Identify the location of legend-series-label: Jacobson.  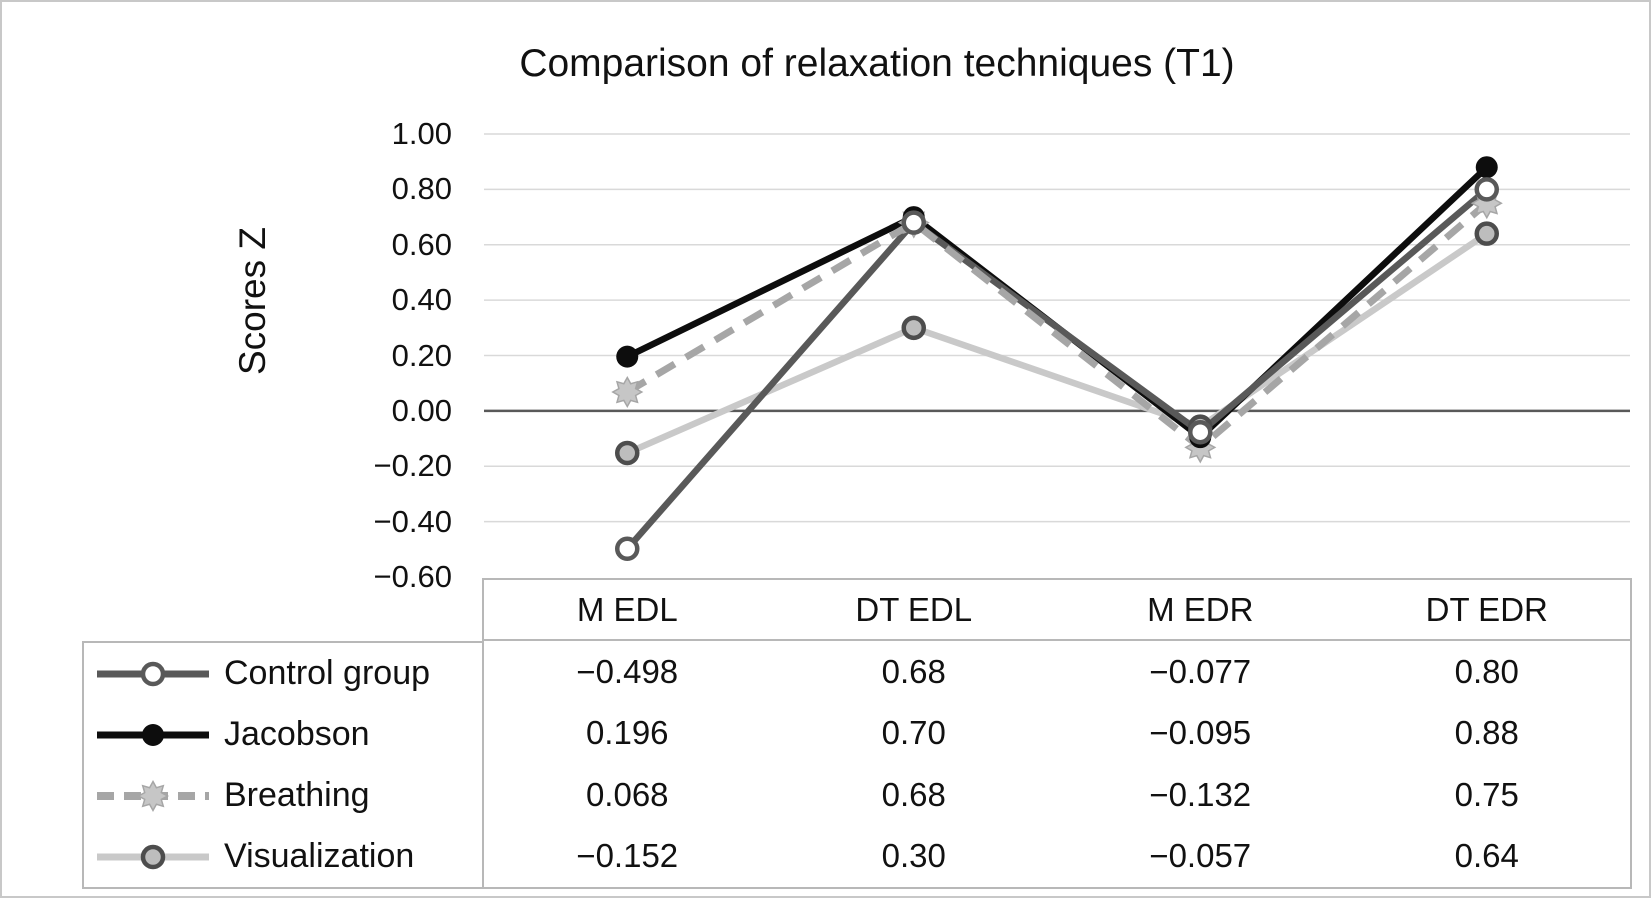
(297, 734).